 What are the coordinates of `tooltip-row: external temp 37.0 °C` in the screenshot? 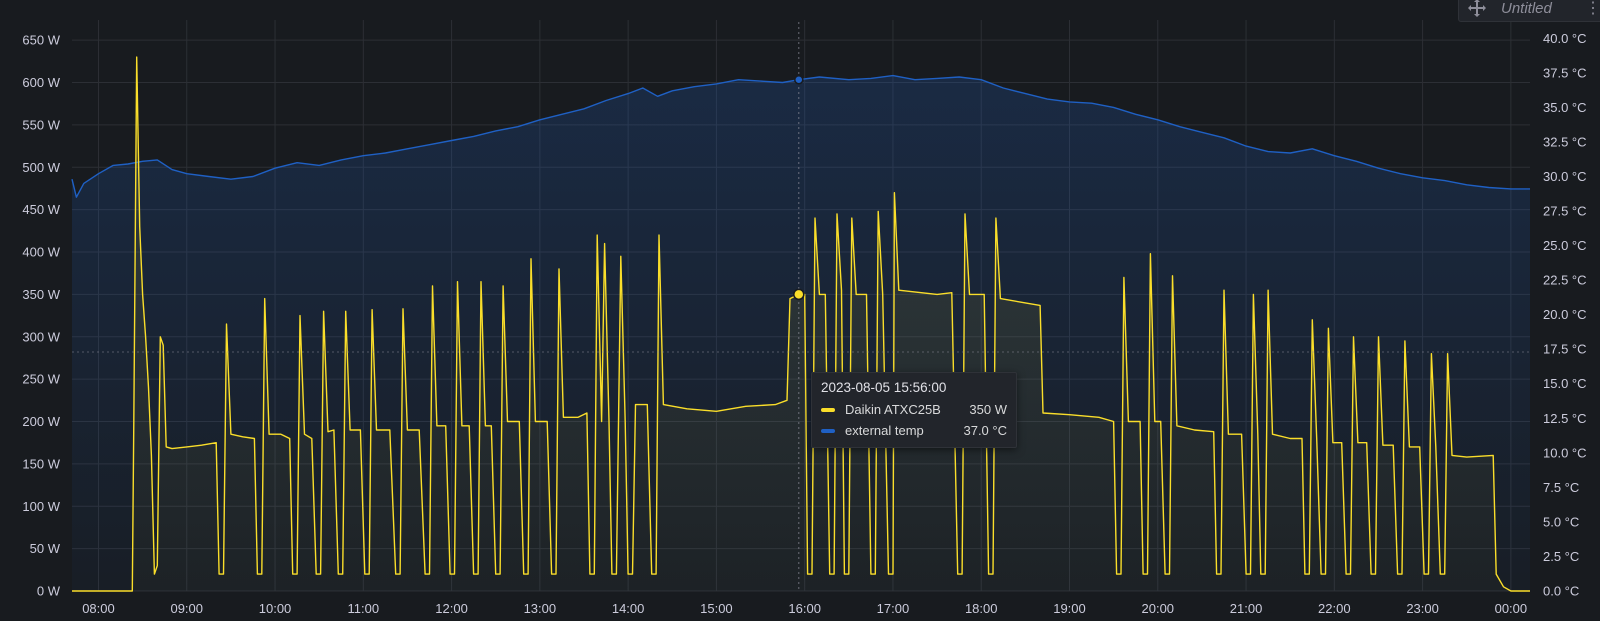 It's located at (914, 430).